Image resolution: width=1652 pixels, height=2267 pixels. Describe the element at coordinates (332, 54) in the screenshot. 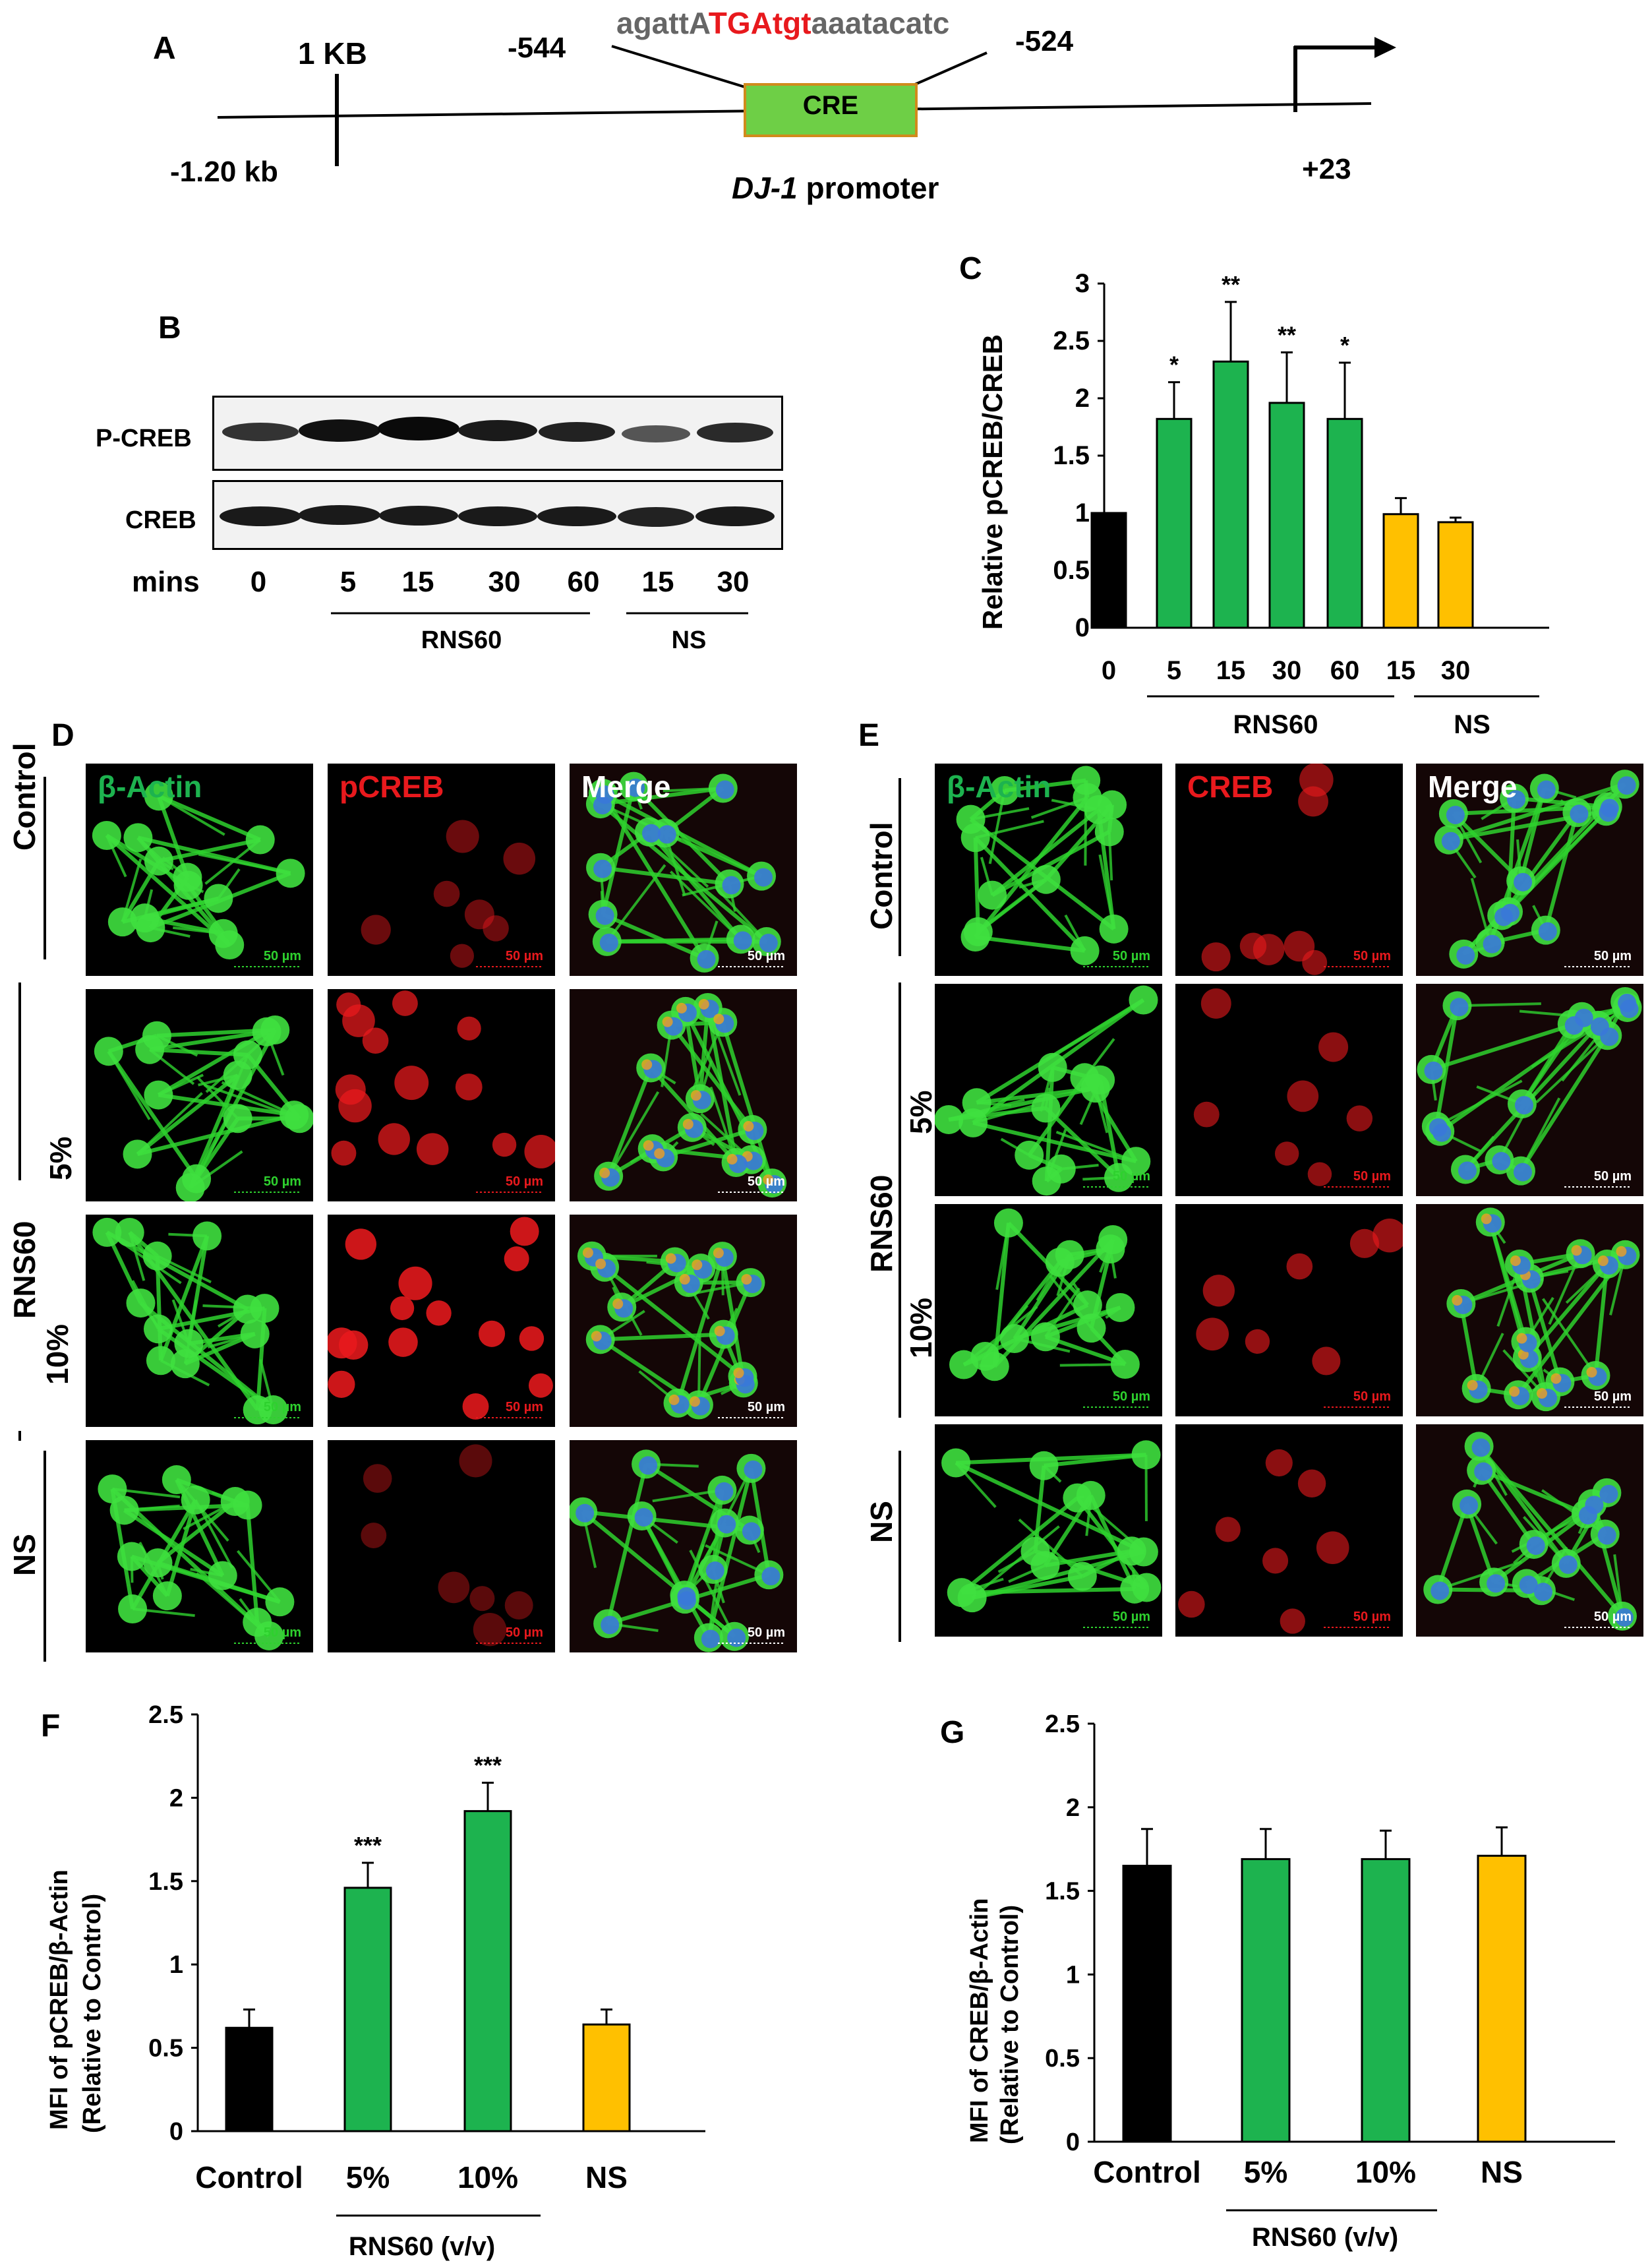

I see `scale-label: 1 KB` at that location.